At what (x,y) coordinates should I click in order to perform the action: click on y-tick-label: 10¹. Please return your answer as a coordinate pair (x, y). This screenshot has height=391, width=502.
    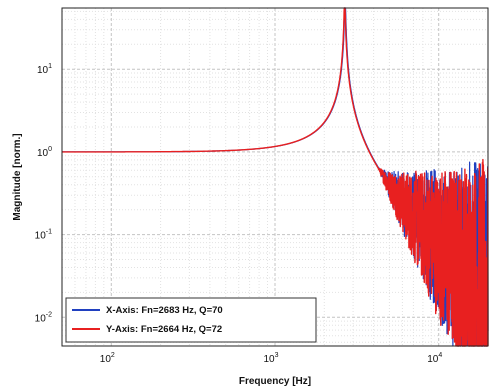
    Looking at the image, I should click on (44, 69).